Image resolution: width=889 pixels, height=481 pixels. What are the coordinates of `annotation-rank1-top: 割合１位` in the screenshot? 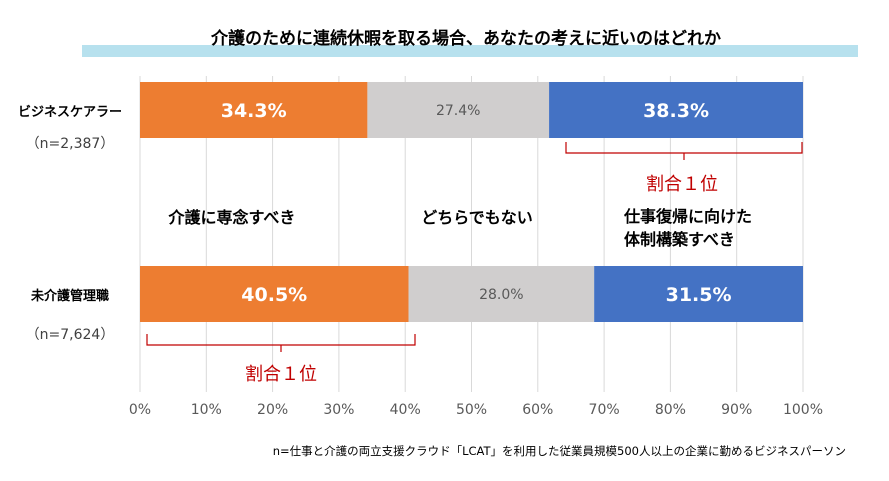 It's located at (682, 184).